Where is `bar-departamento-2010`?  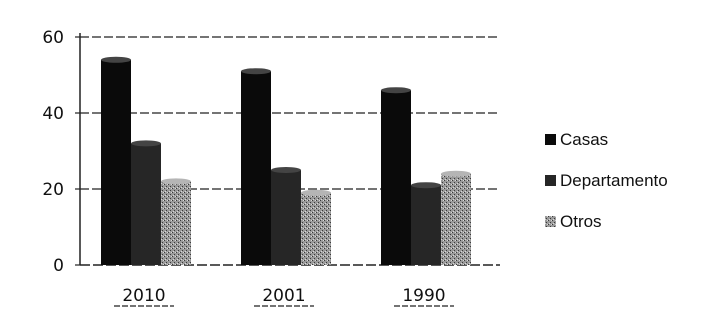
bar-departamento-2010 is located at coordinates (146, 204).